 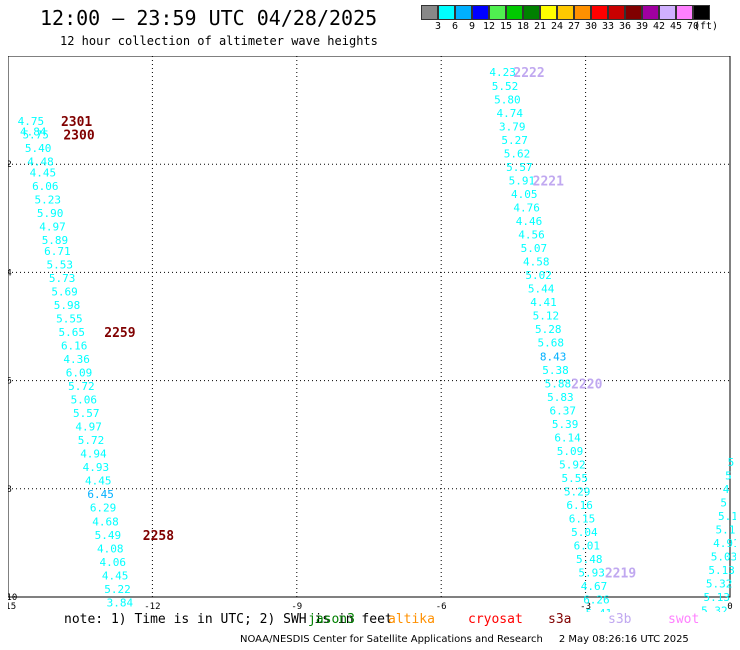 What do you see at coordinates (723, 502) in the screenshot?
I see `wave-height-value: 5` at bounding box center [723, 502].